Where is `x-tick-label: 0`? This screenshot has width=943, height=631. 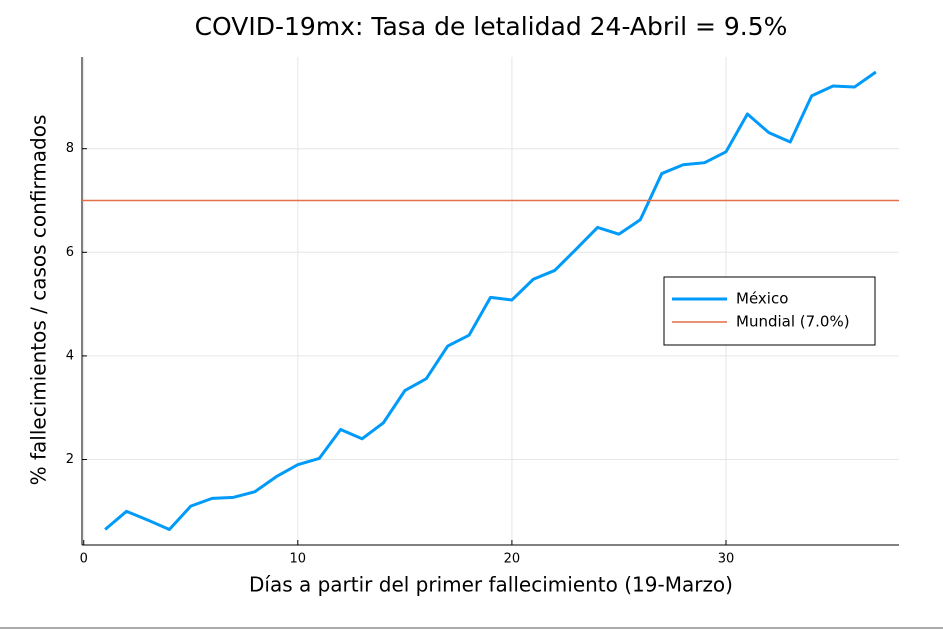
x-tick-label: 0 is located at coordinates (84, 559).